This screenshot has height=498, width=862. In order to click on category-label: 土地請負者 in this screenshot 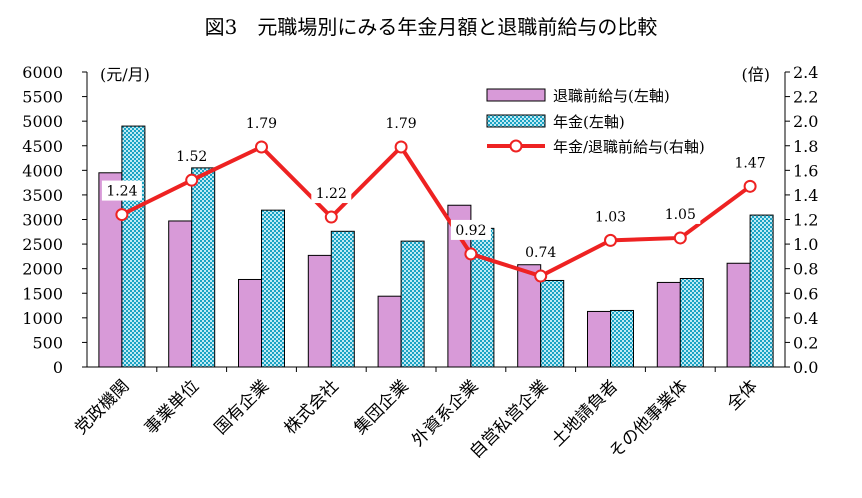, I will do `click(585, 413)`.